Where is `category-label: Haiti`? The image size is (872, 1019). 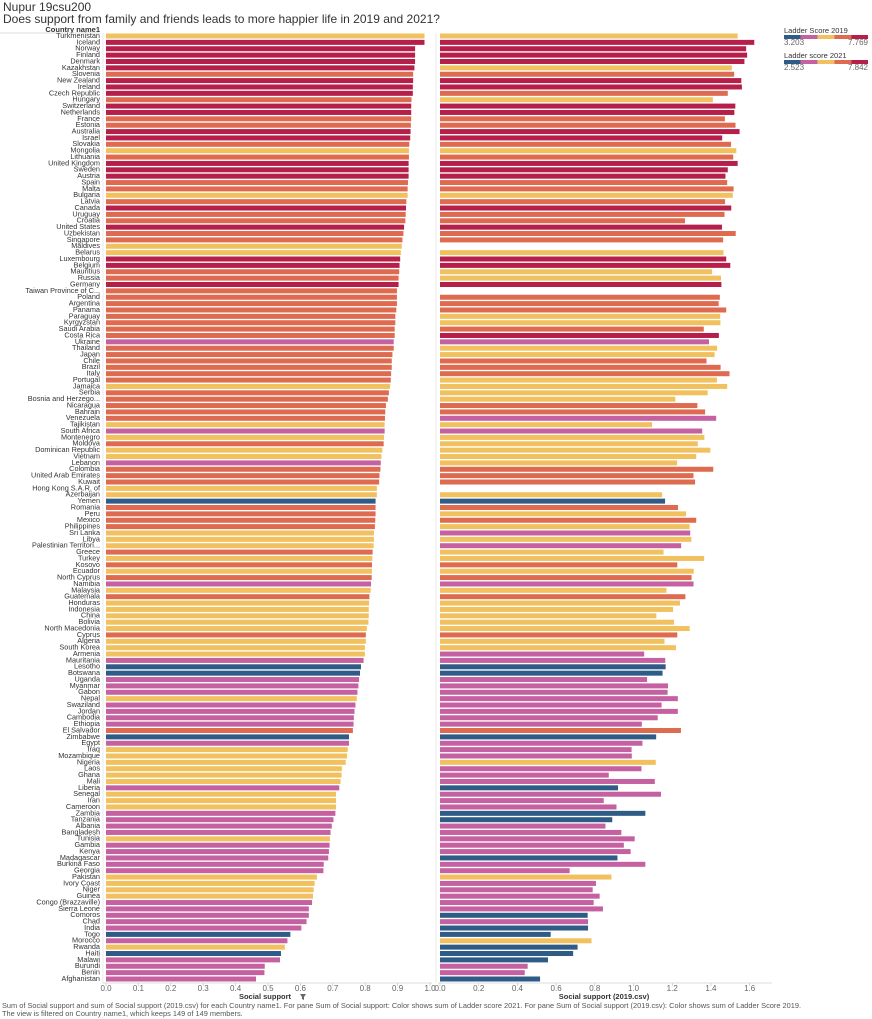 category-label: Haiti is located at coordinates (92, 952).